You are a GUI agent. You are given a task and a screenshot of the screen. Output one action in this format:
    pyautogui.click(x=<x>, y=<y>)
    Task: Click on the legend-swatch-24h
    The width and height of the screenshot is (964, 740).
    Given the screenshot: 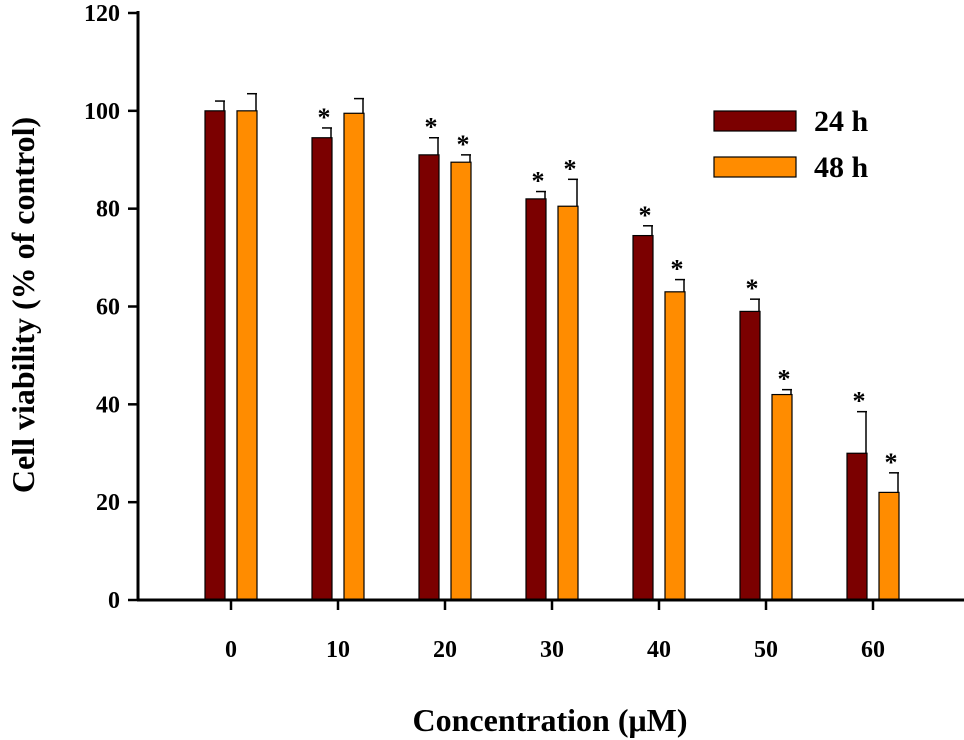 What is the action you would take?
    pyautogui.click(x=755, y=121)
    